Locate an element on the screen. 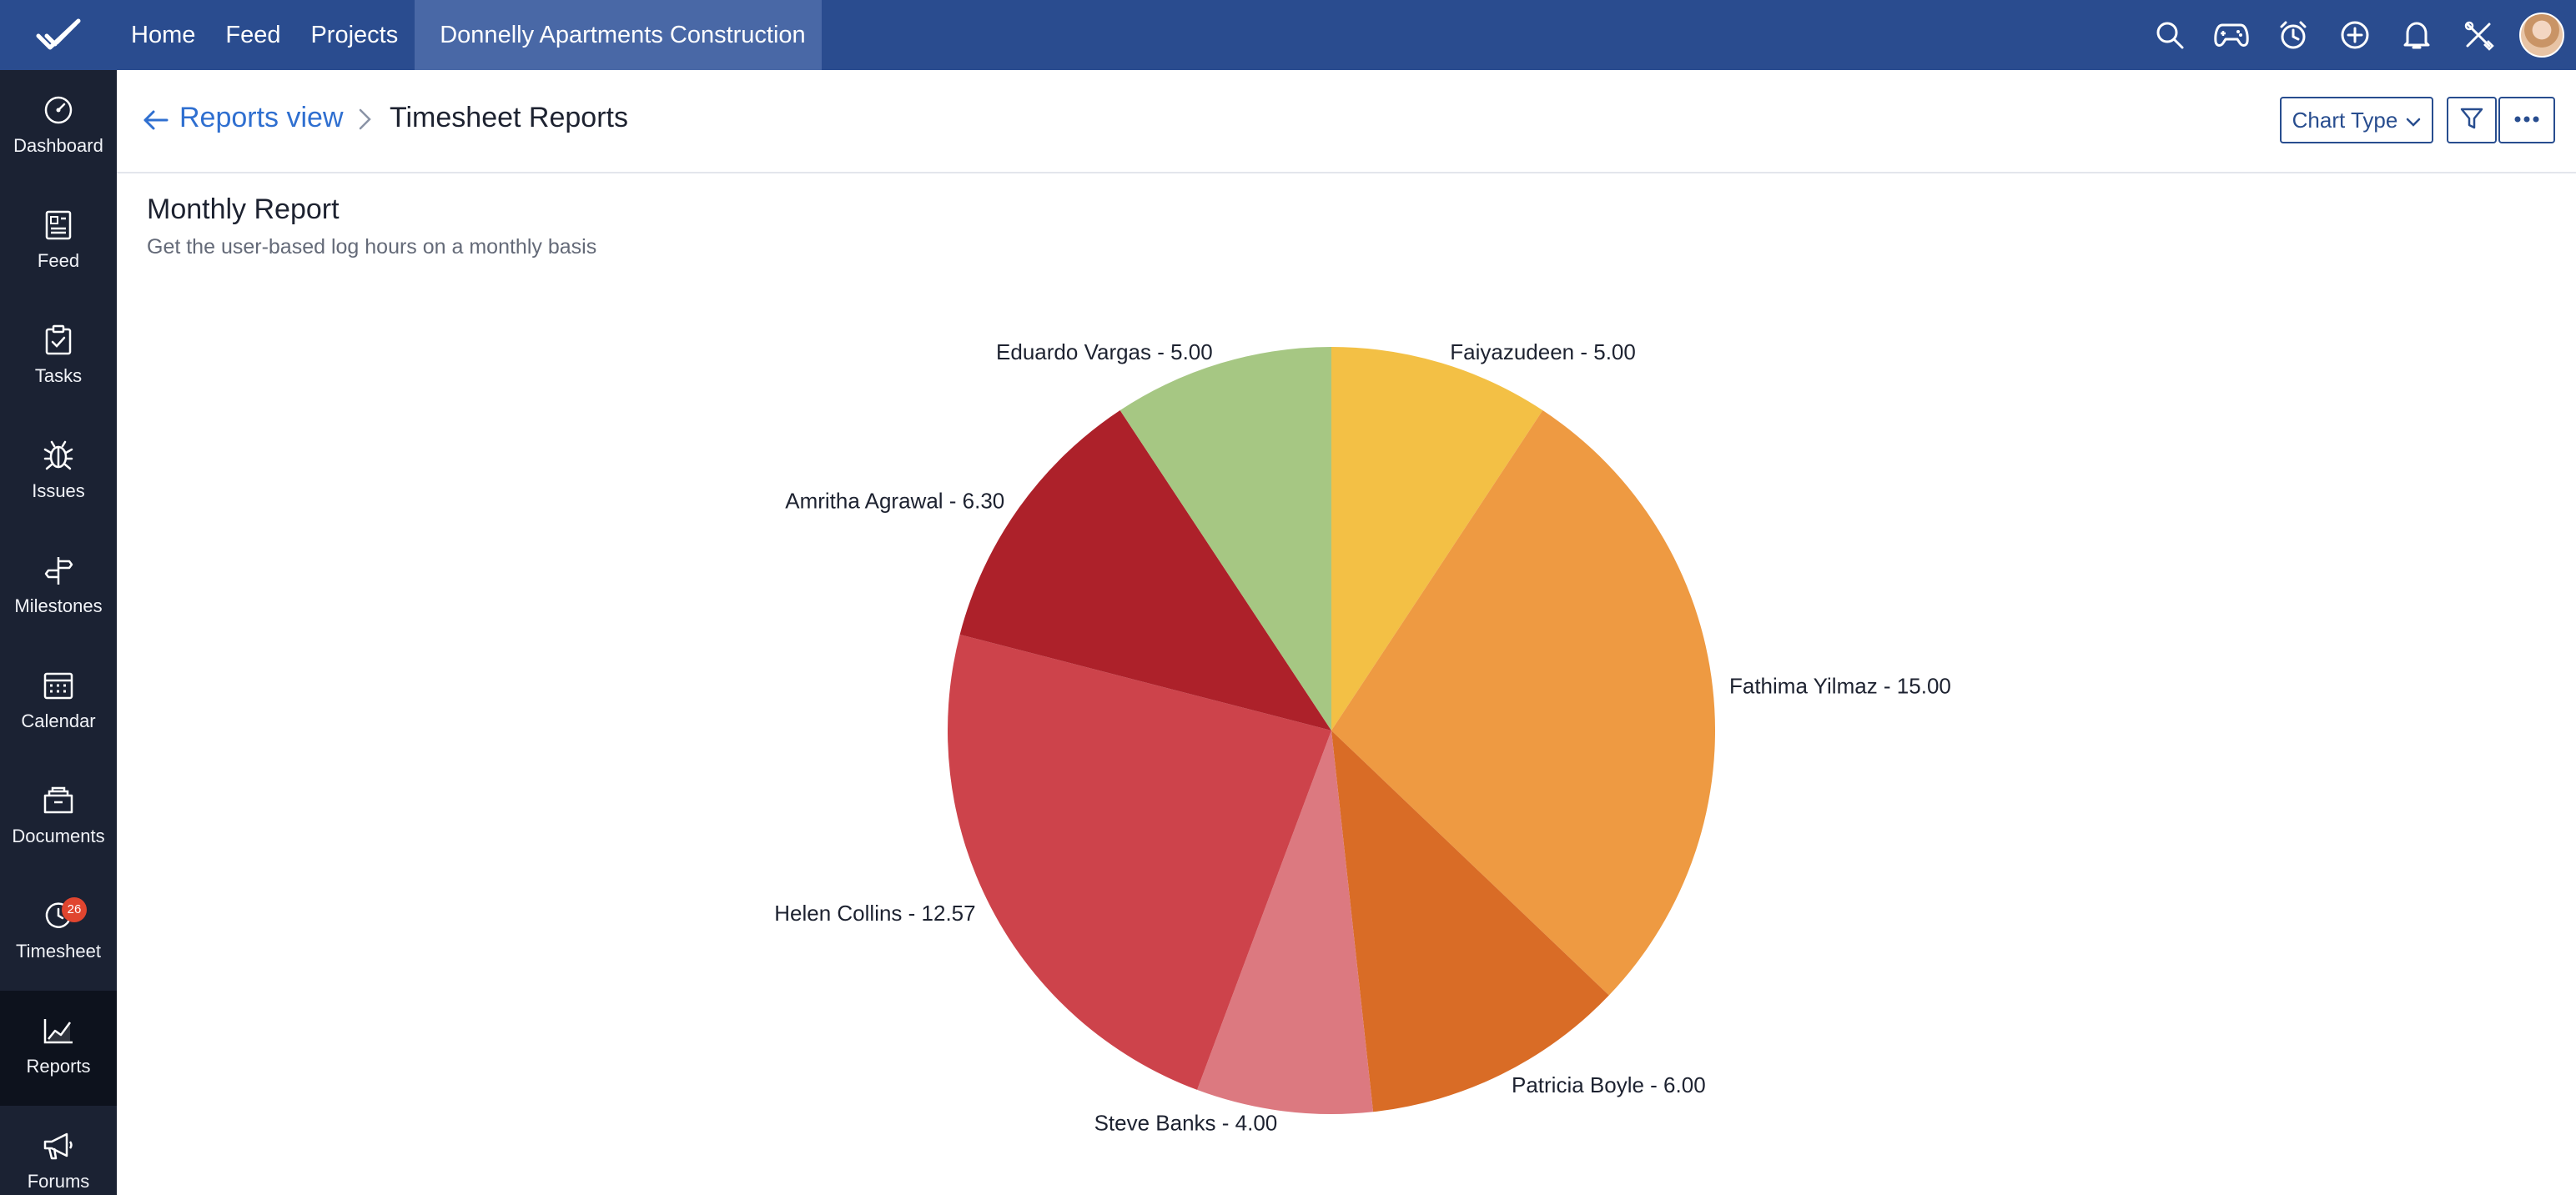 This screenshot has height=1195, width=2576. user-avatar is located at coordinates (2541, 35).